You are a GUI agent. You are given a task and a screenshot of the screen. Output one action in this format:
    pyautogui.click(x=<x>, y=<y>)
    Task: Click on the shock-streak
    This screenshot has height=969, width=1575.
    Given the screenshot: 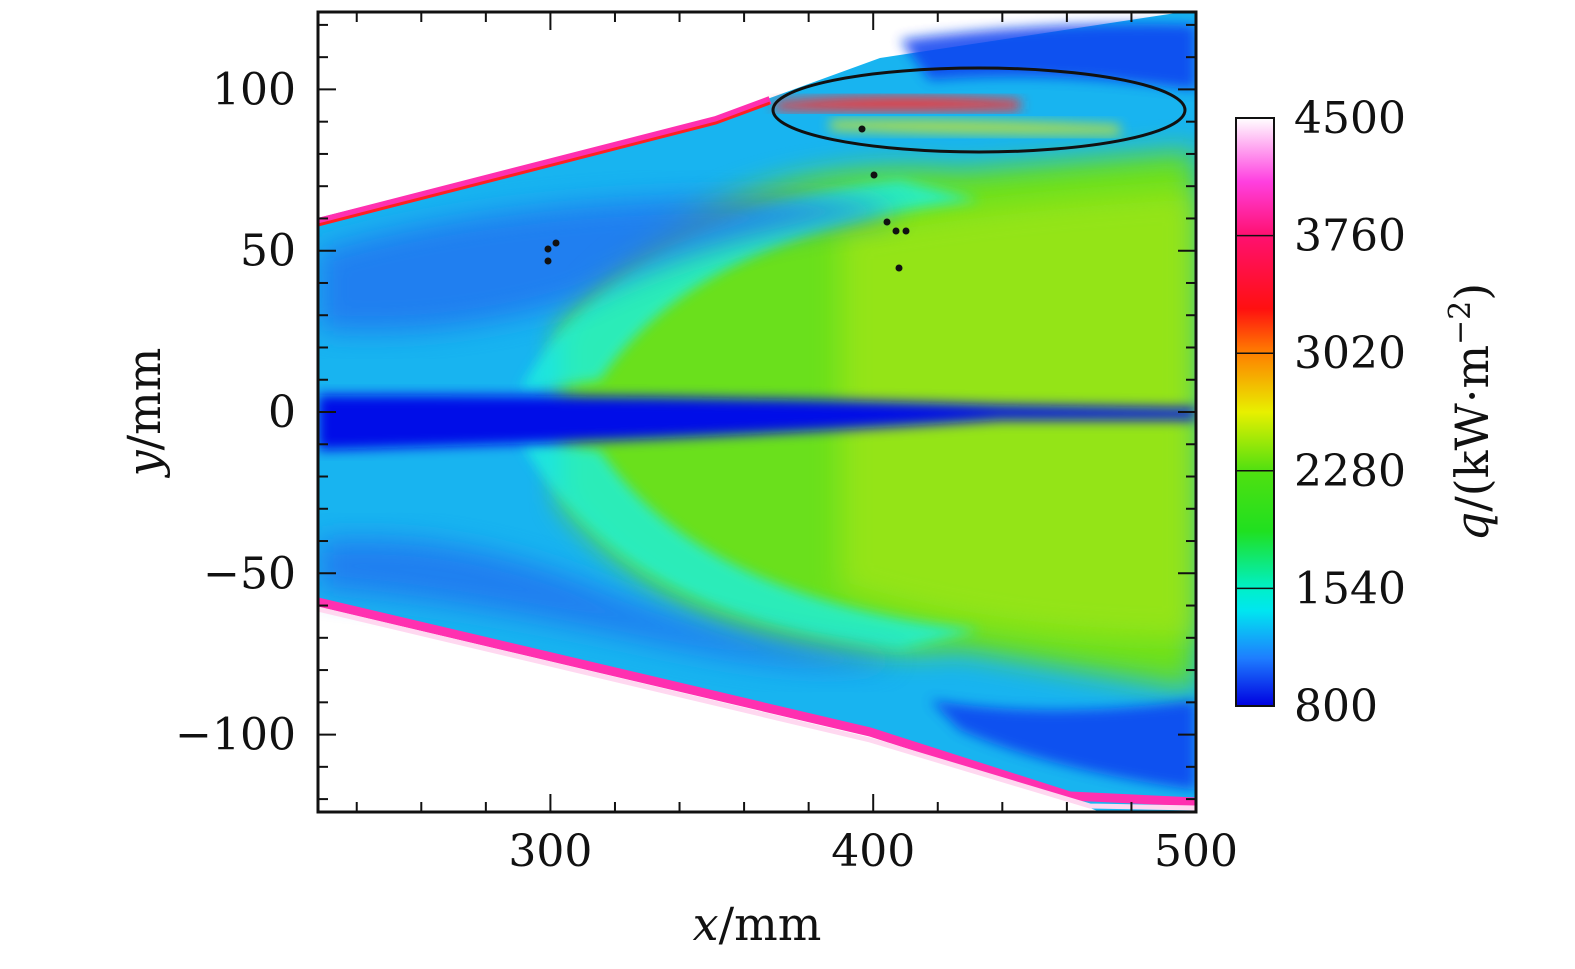 What is the action you would take?
    pyautogui.click(x=897, y=103)
    